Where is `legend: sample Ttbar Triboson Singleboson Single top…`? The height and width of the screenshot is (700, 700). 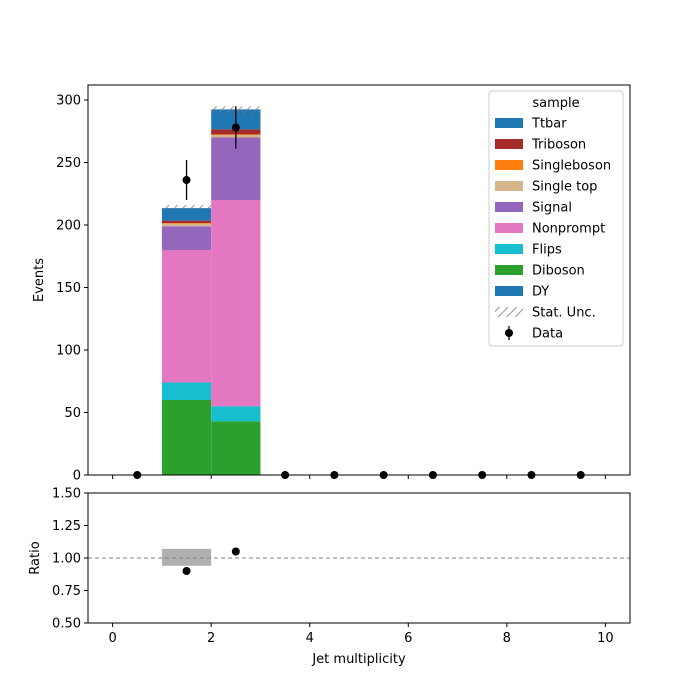
legend: sample Ttbar Triboson Singleboson Single top… is located at coordinates (556, 218).